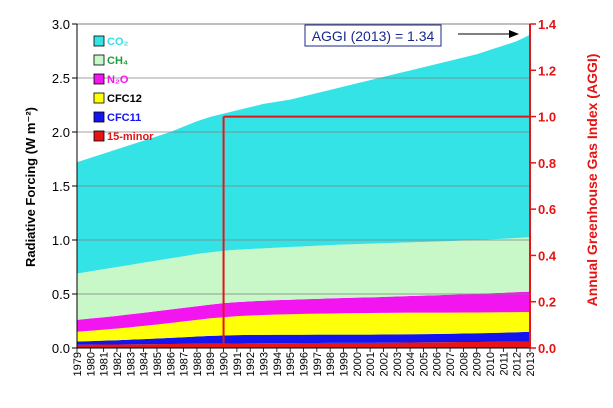 This screenshot has width=613, height=408. I want to click on x-tick-label: 1987, so click(185, 364).